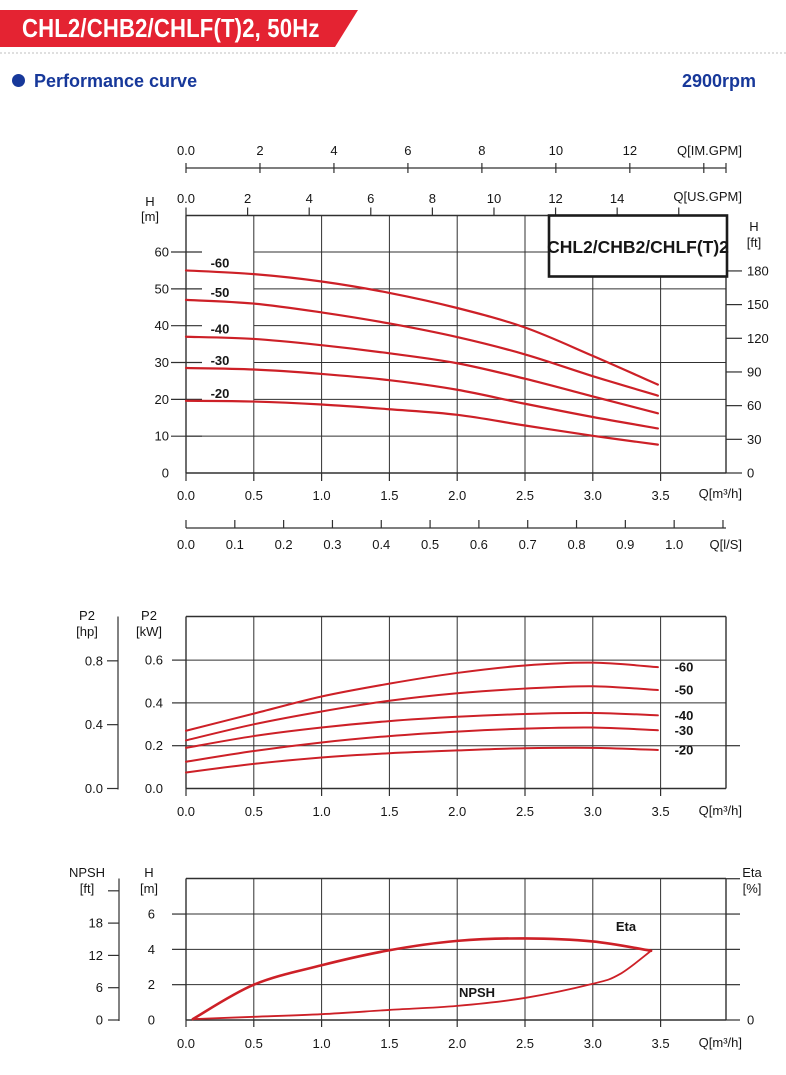 This screenshot has height=1075, width=786. I want to click on us-gpm-axis-label: Q[US.GPM], so click(707, 196).